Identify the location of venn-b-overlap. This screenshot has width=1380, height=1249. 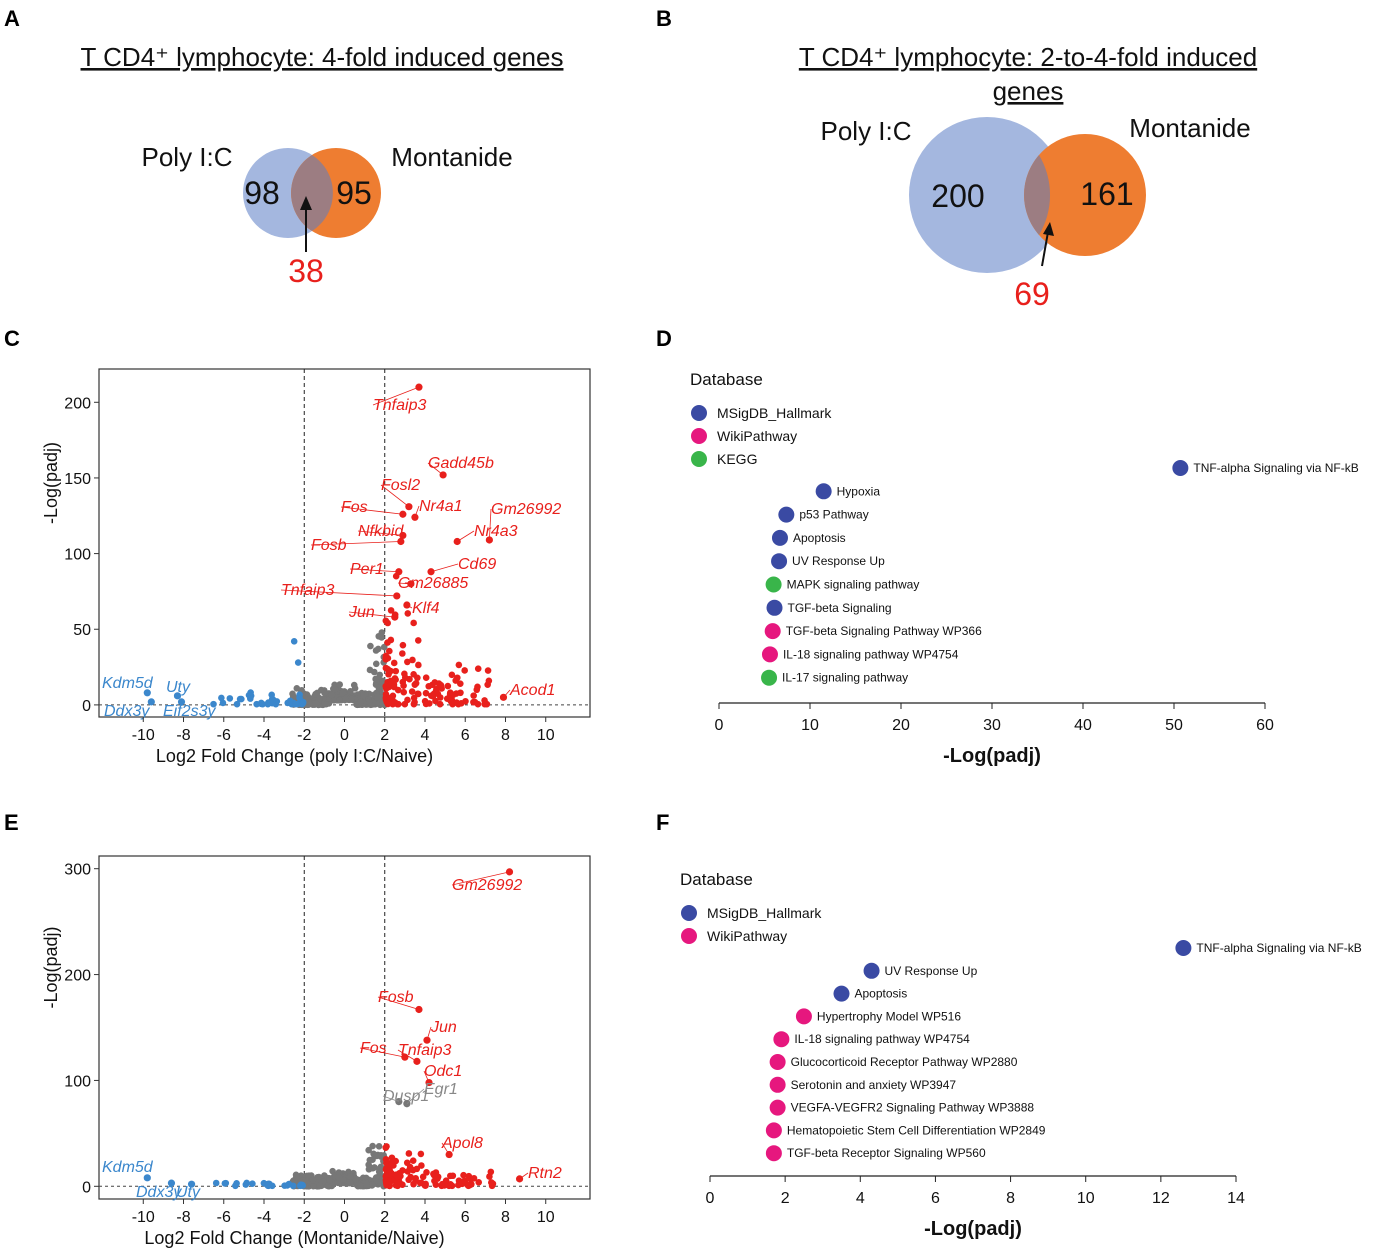
(1037, 195).